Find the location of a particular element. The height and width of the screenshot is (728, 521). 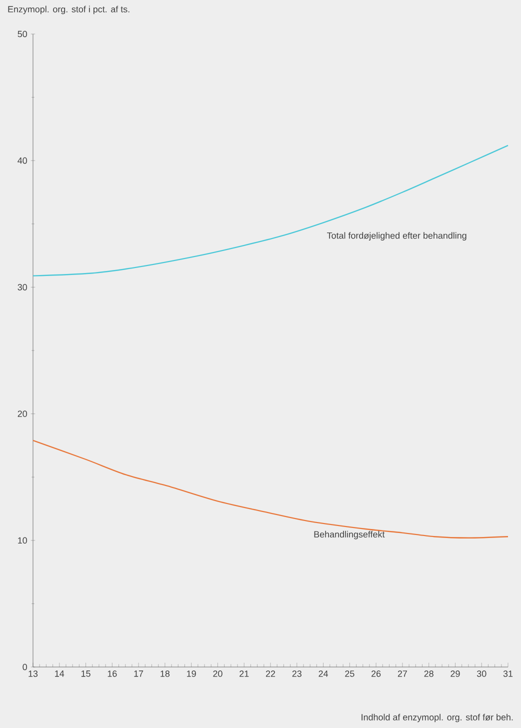

series-label: Behandlingseffekt is located at coordinates (349, 535).